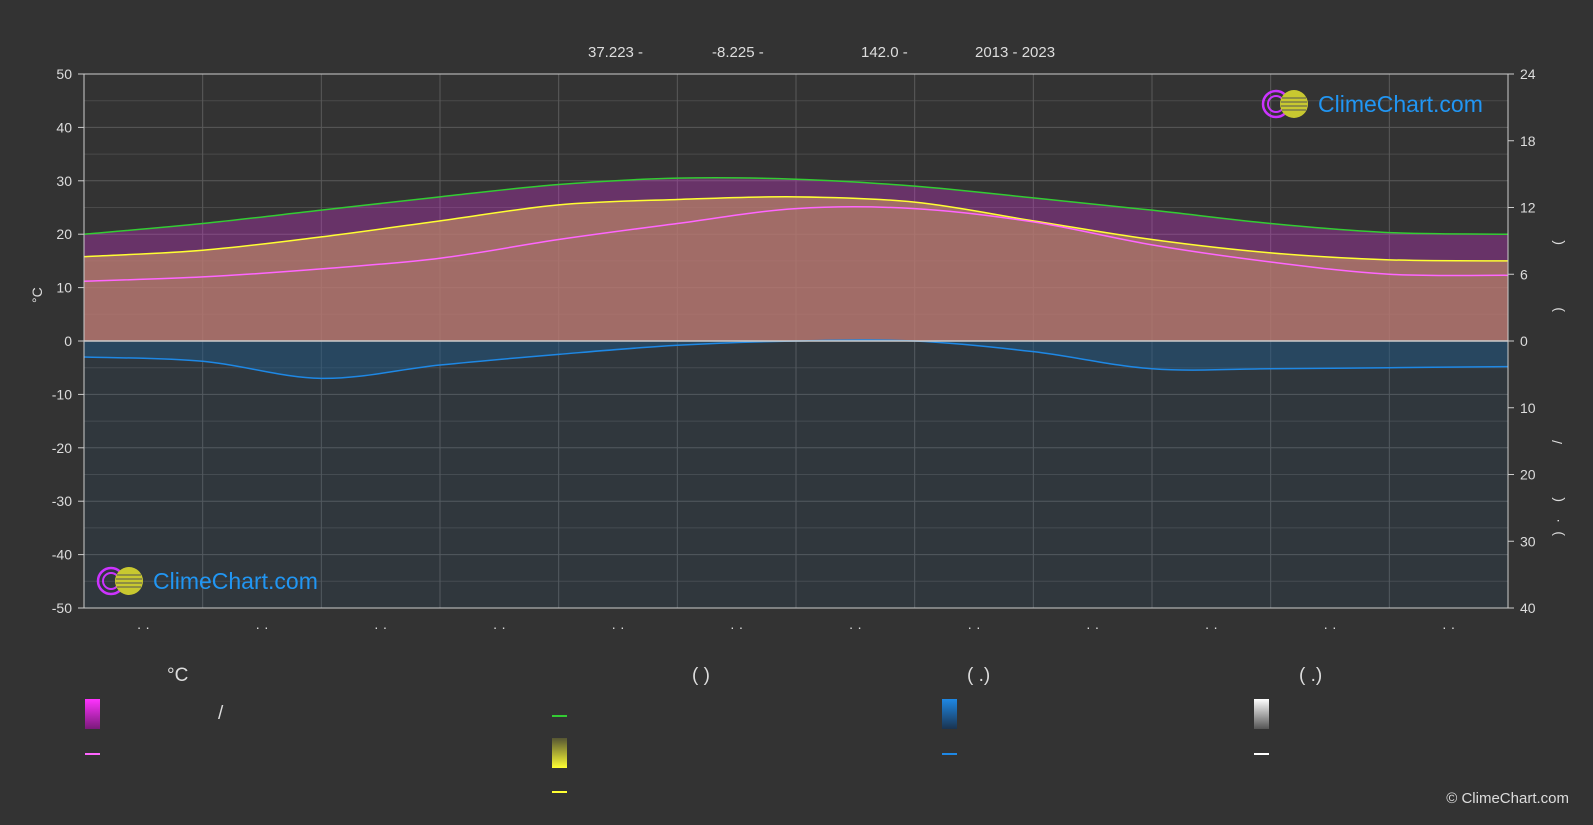 This screenshot has width=1593, height=825. What do you see at coordinates (796, 359) in the screenshot?
I see `precipitation-area` at bounding box center [796, 359].